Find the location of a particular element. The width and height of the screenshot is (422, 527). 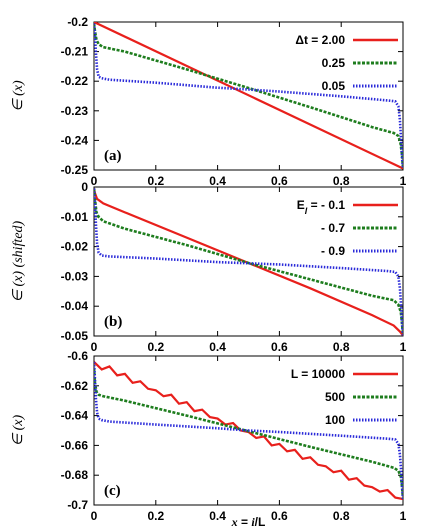

legend-item: - 0.9 is located at coordinates (359, 251).